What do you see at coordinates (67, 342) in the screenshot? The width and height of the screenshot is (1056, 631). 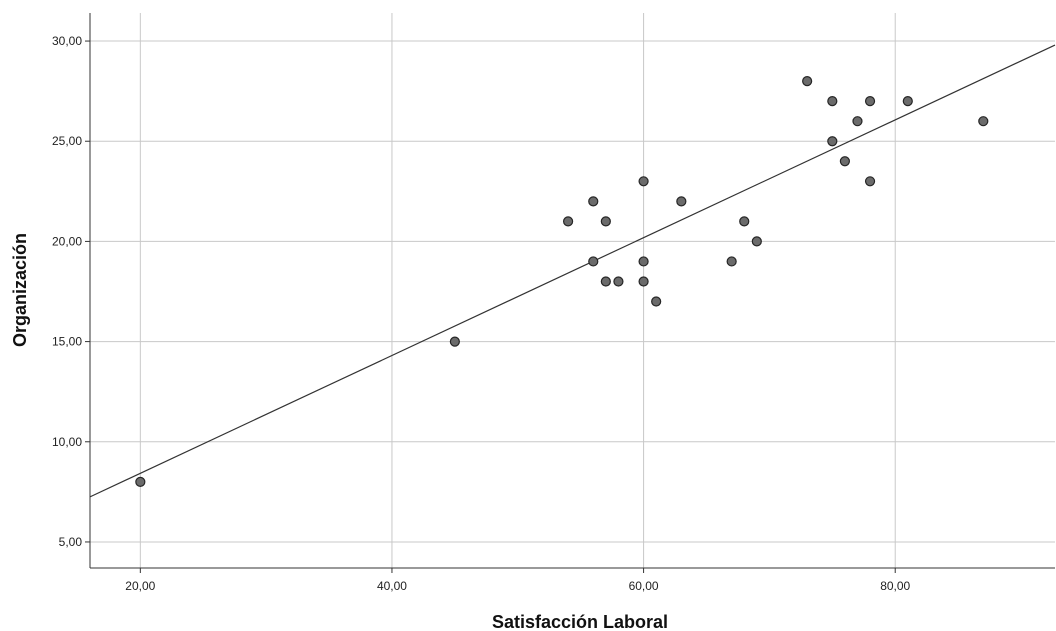 I see `y-tick-label: 15,00` at bounding box center [67, 342].